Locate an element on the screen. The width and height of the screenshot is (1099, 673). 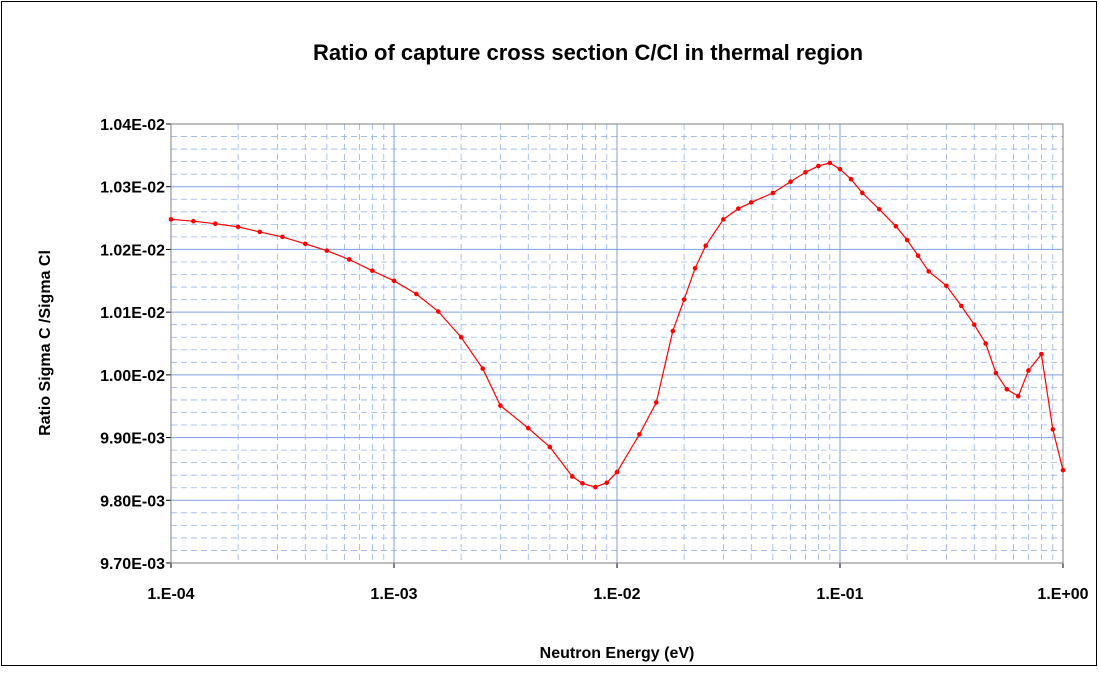
y-tick-label: 9.80E-03 is located at coordinates (132, 501).